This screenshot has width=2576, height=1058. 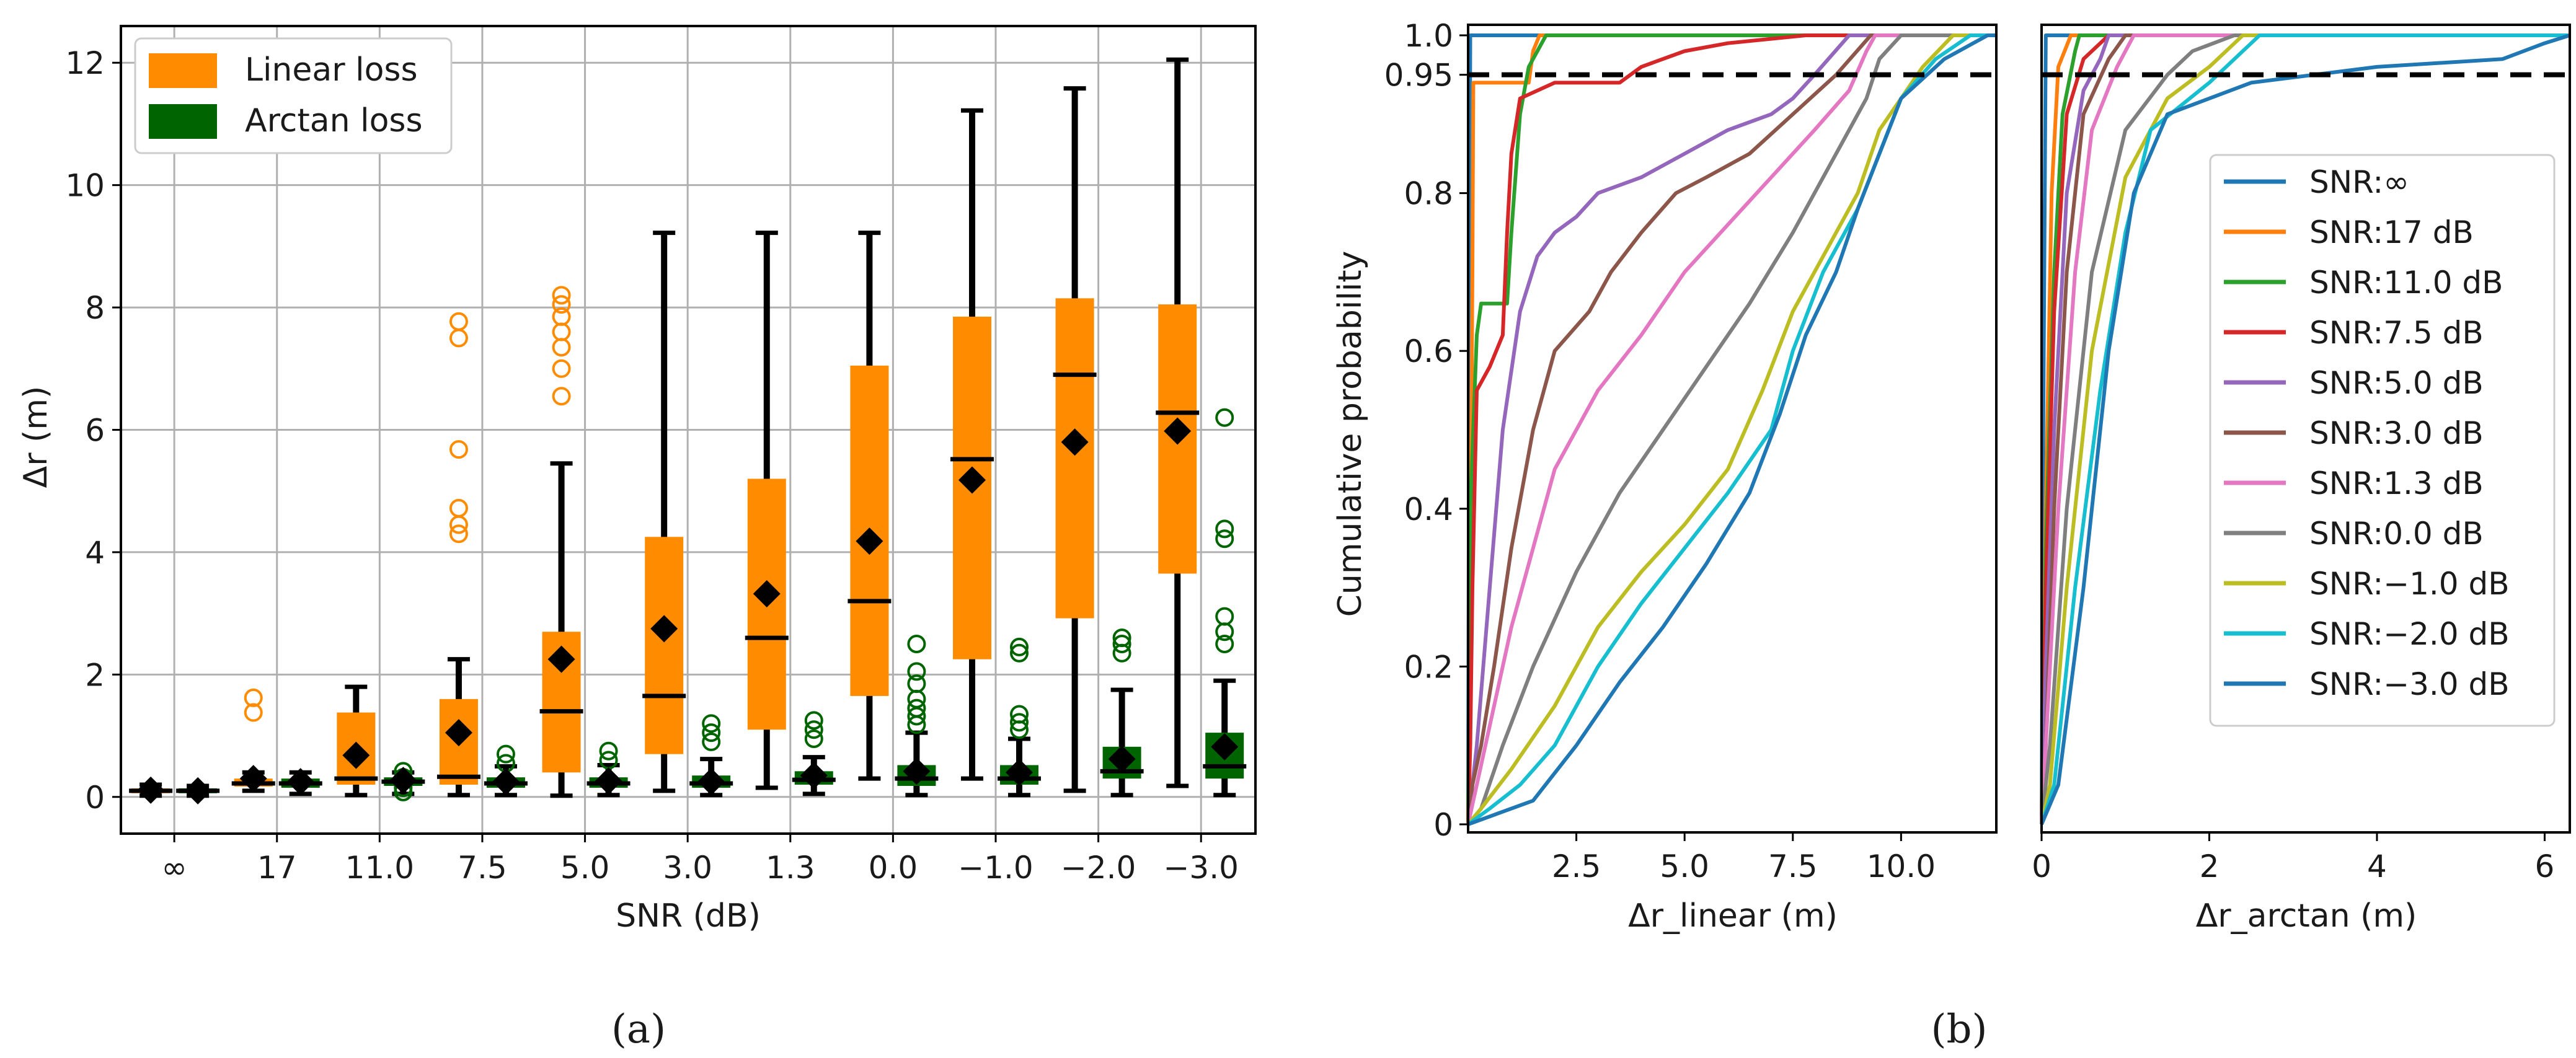 I want to click on x-tick-label: 6, so click(x=2545, y=866).